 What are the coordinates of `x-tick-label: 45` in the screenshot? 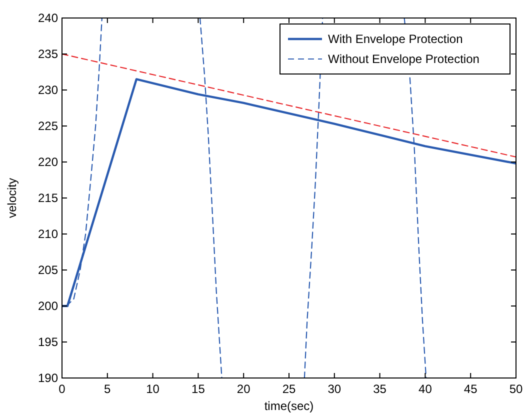 It's located at (471, 389).